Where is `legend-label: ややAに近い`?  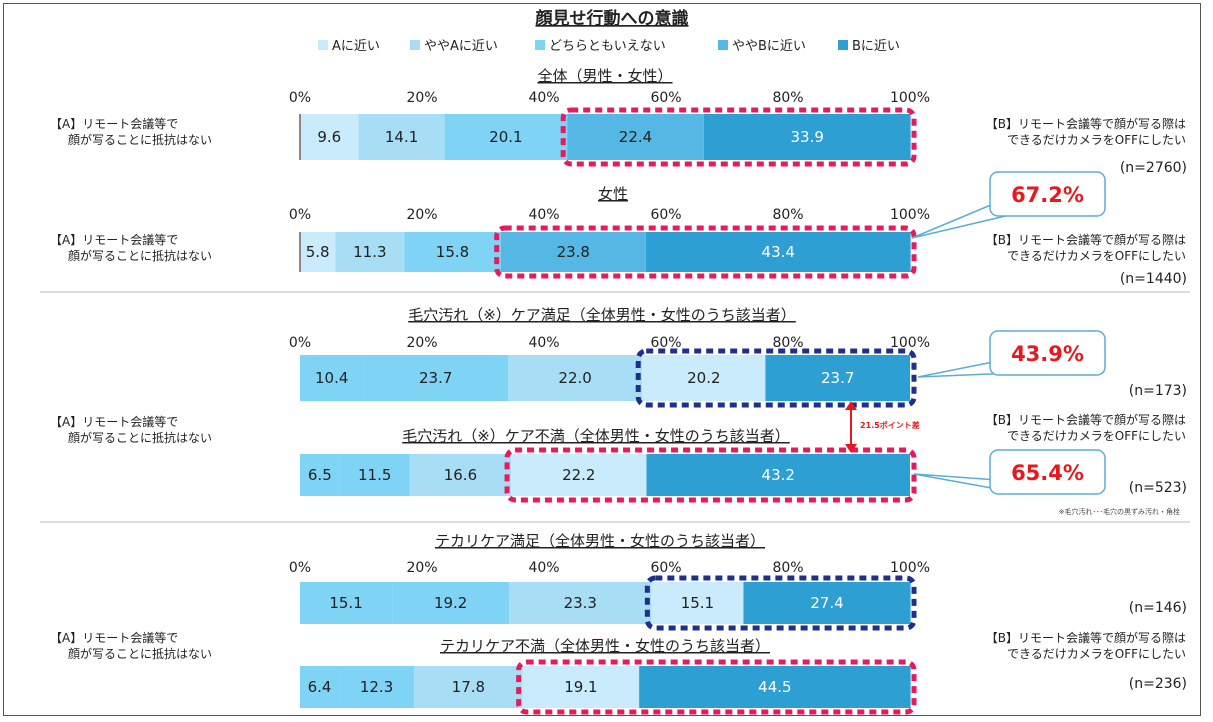
legend-label: ややAに近い is located at coordinates (461, 46).